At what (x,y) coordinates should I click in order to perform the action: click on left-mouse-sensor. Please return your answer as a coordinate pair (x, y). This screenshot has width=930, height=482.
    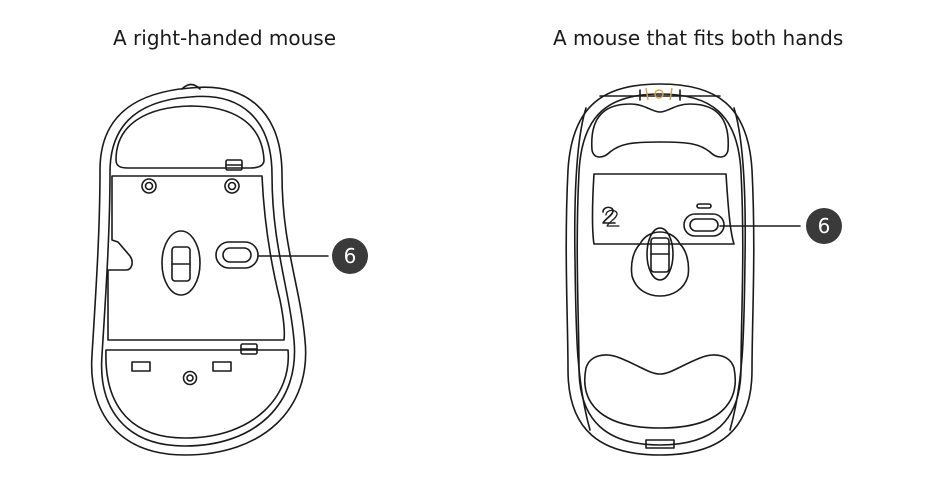
    Looking at the image, I should click on (181, 263).